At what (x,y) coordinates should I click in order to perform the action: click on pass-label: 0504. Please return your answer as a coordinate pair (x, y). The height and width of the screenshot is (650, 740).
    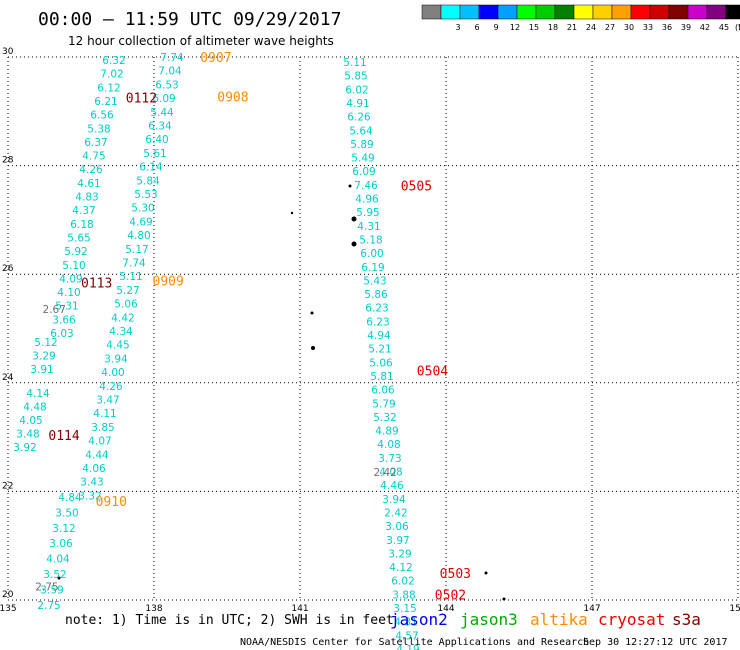
    Looking at the image, I should click on (432, 371).